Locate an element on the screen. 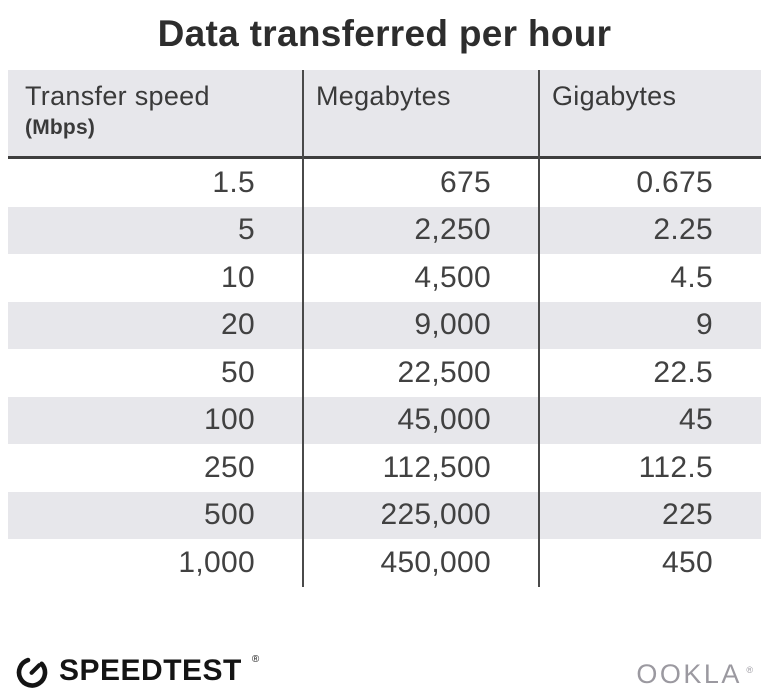 This screenshot has width=769, height=698. table-row: 20 9,000 9 is located at coordinates (384, 325).